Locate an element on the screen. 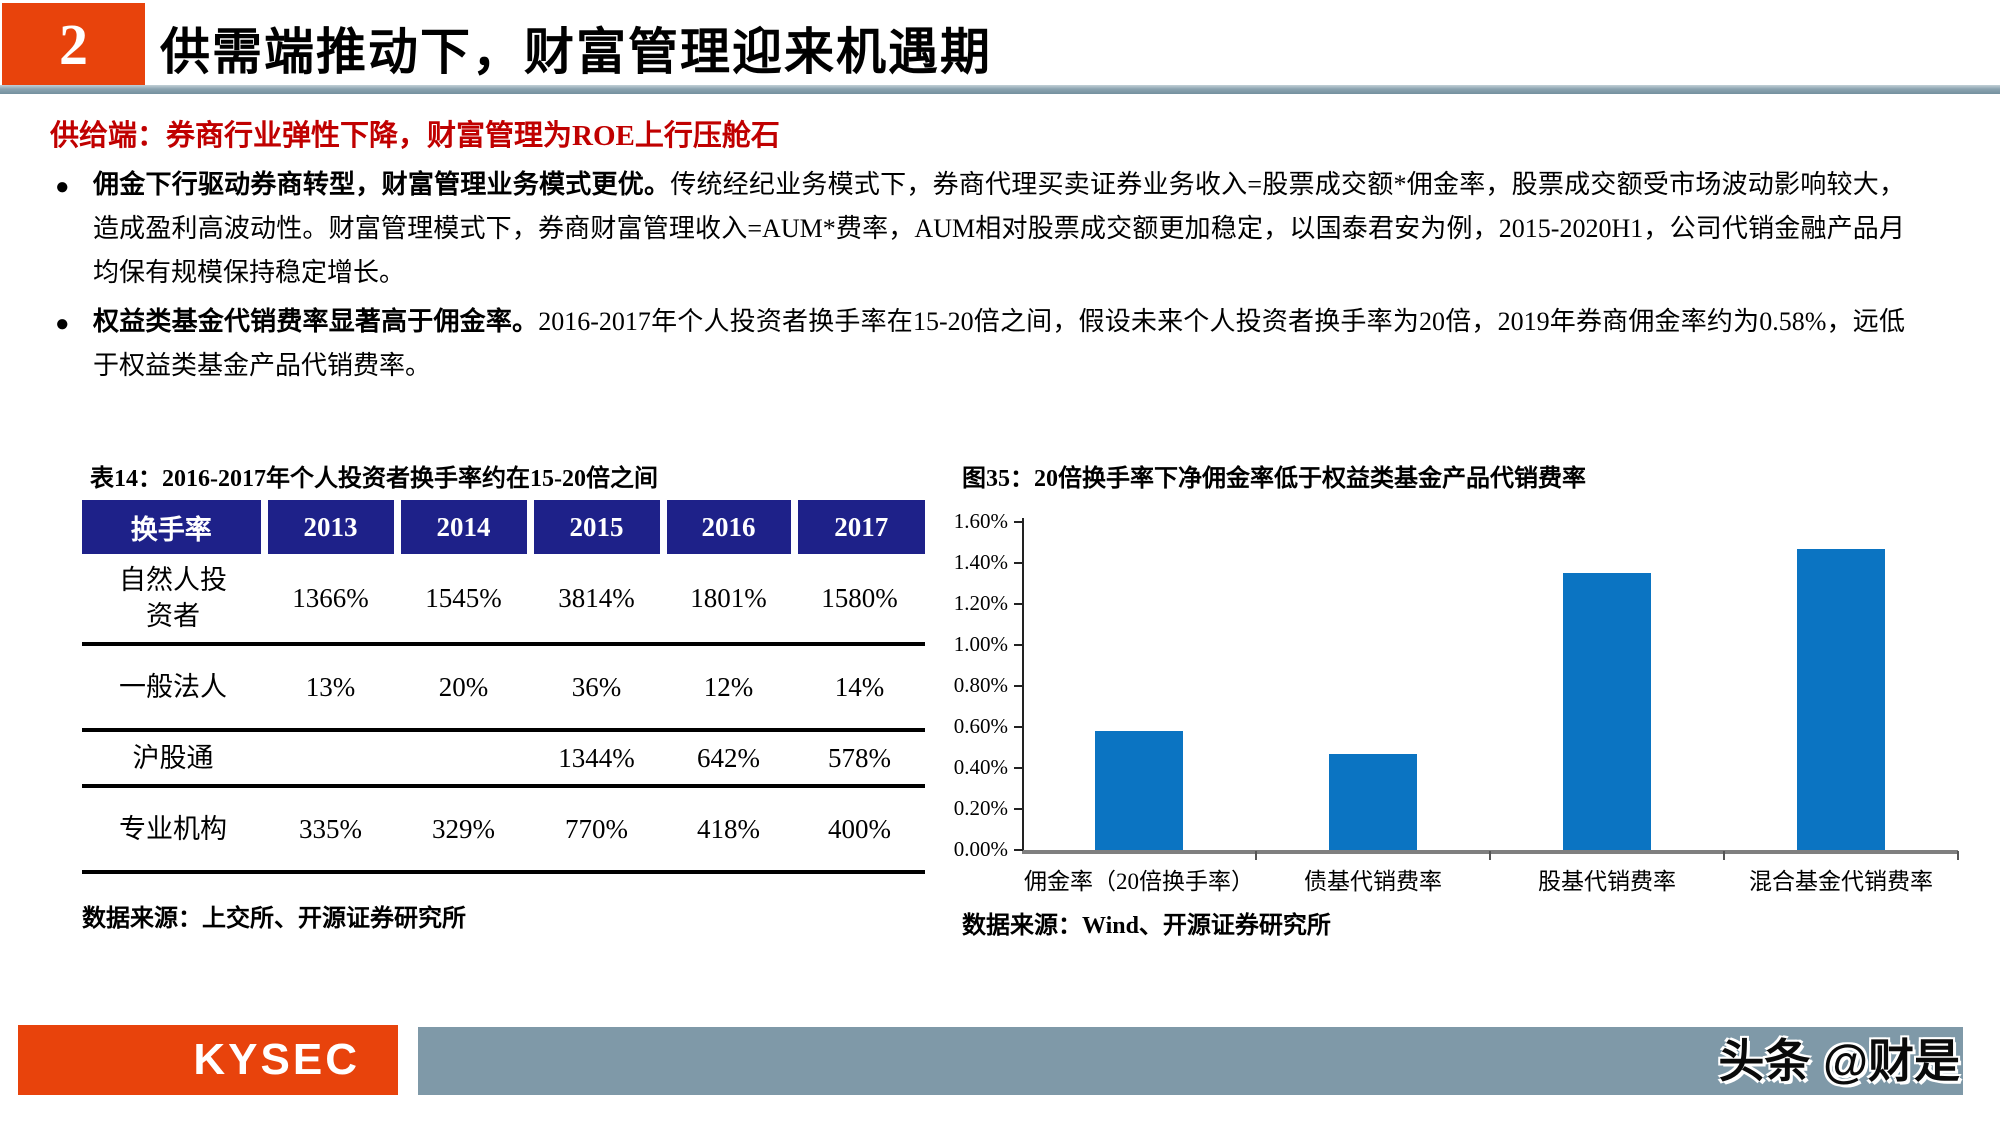 This screenshot has height=1125, width=2000. table-row: 一般法人 13% 20% 36% 12% 14% is located at coordinates (503, 687).